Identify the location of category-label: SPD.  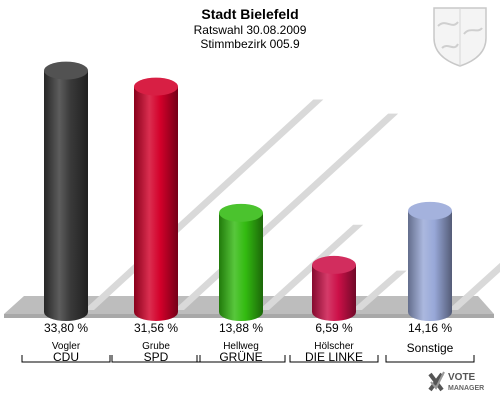
(156, 357).